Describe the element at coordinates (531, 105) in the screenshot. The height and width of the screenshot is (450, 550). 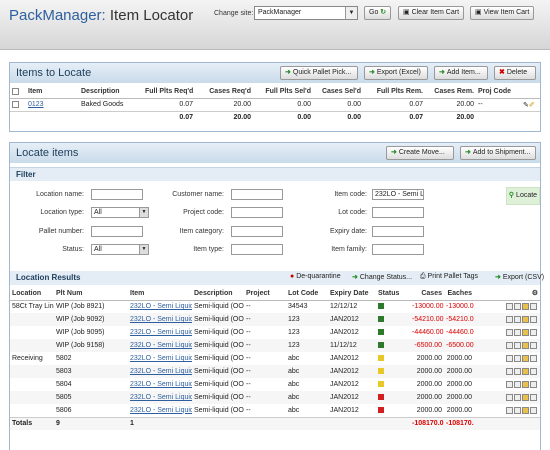
I see `pencil-icon: ✐` at that location.